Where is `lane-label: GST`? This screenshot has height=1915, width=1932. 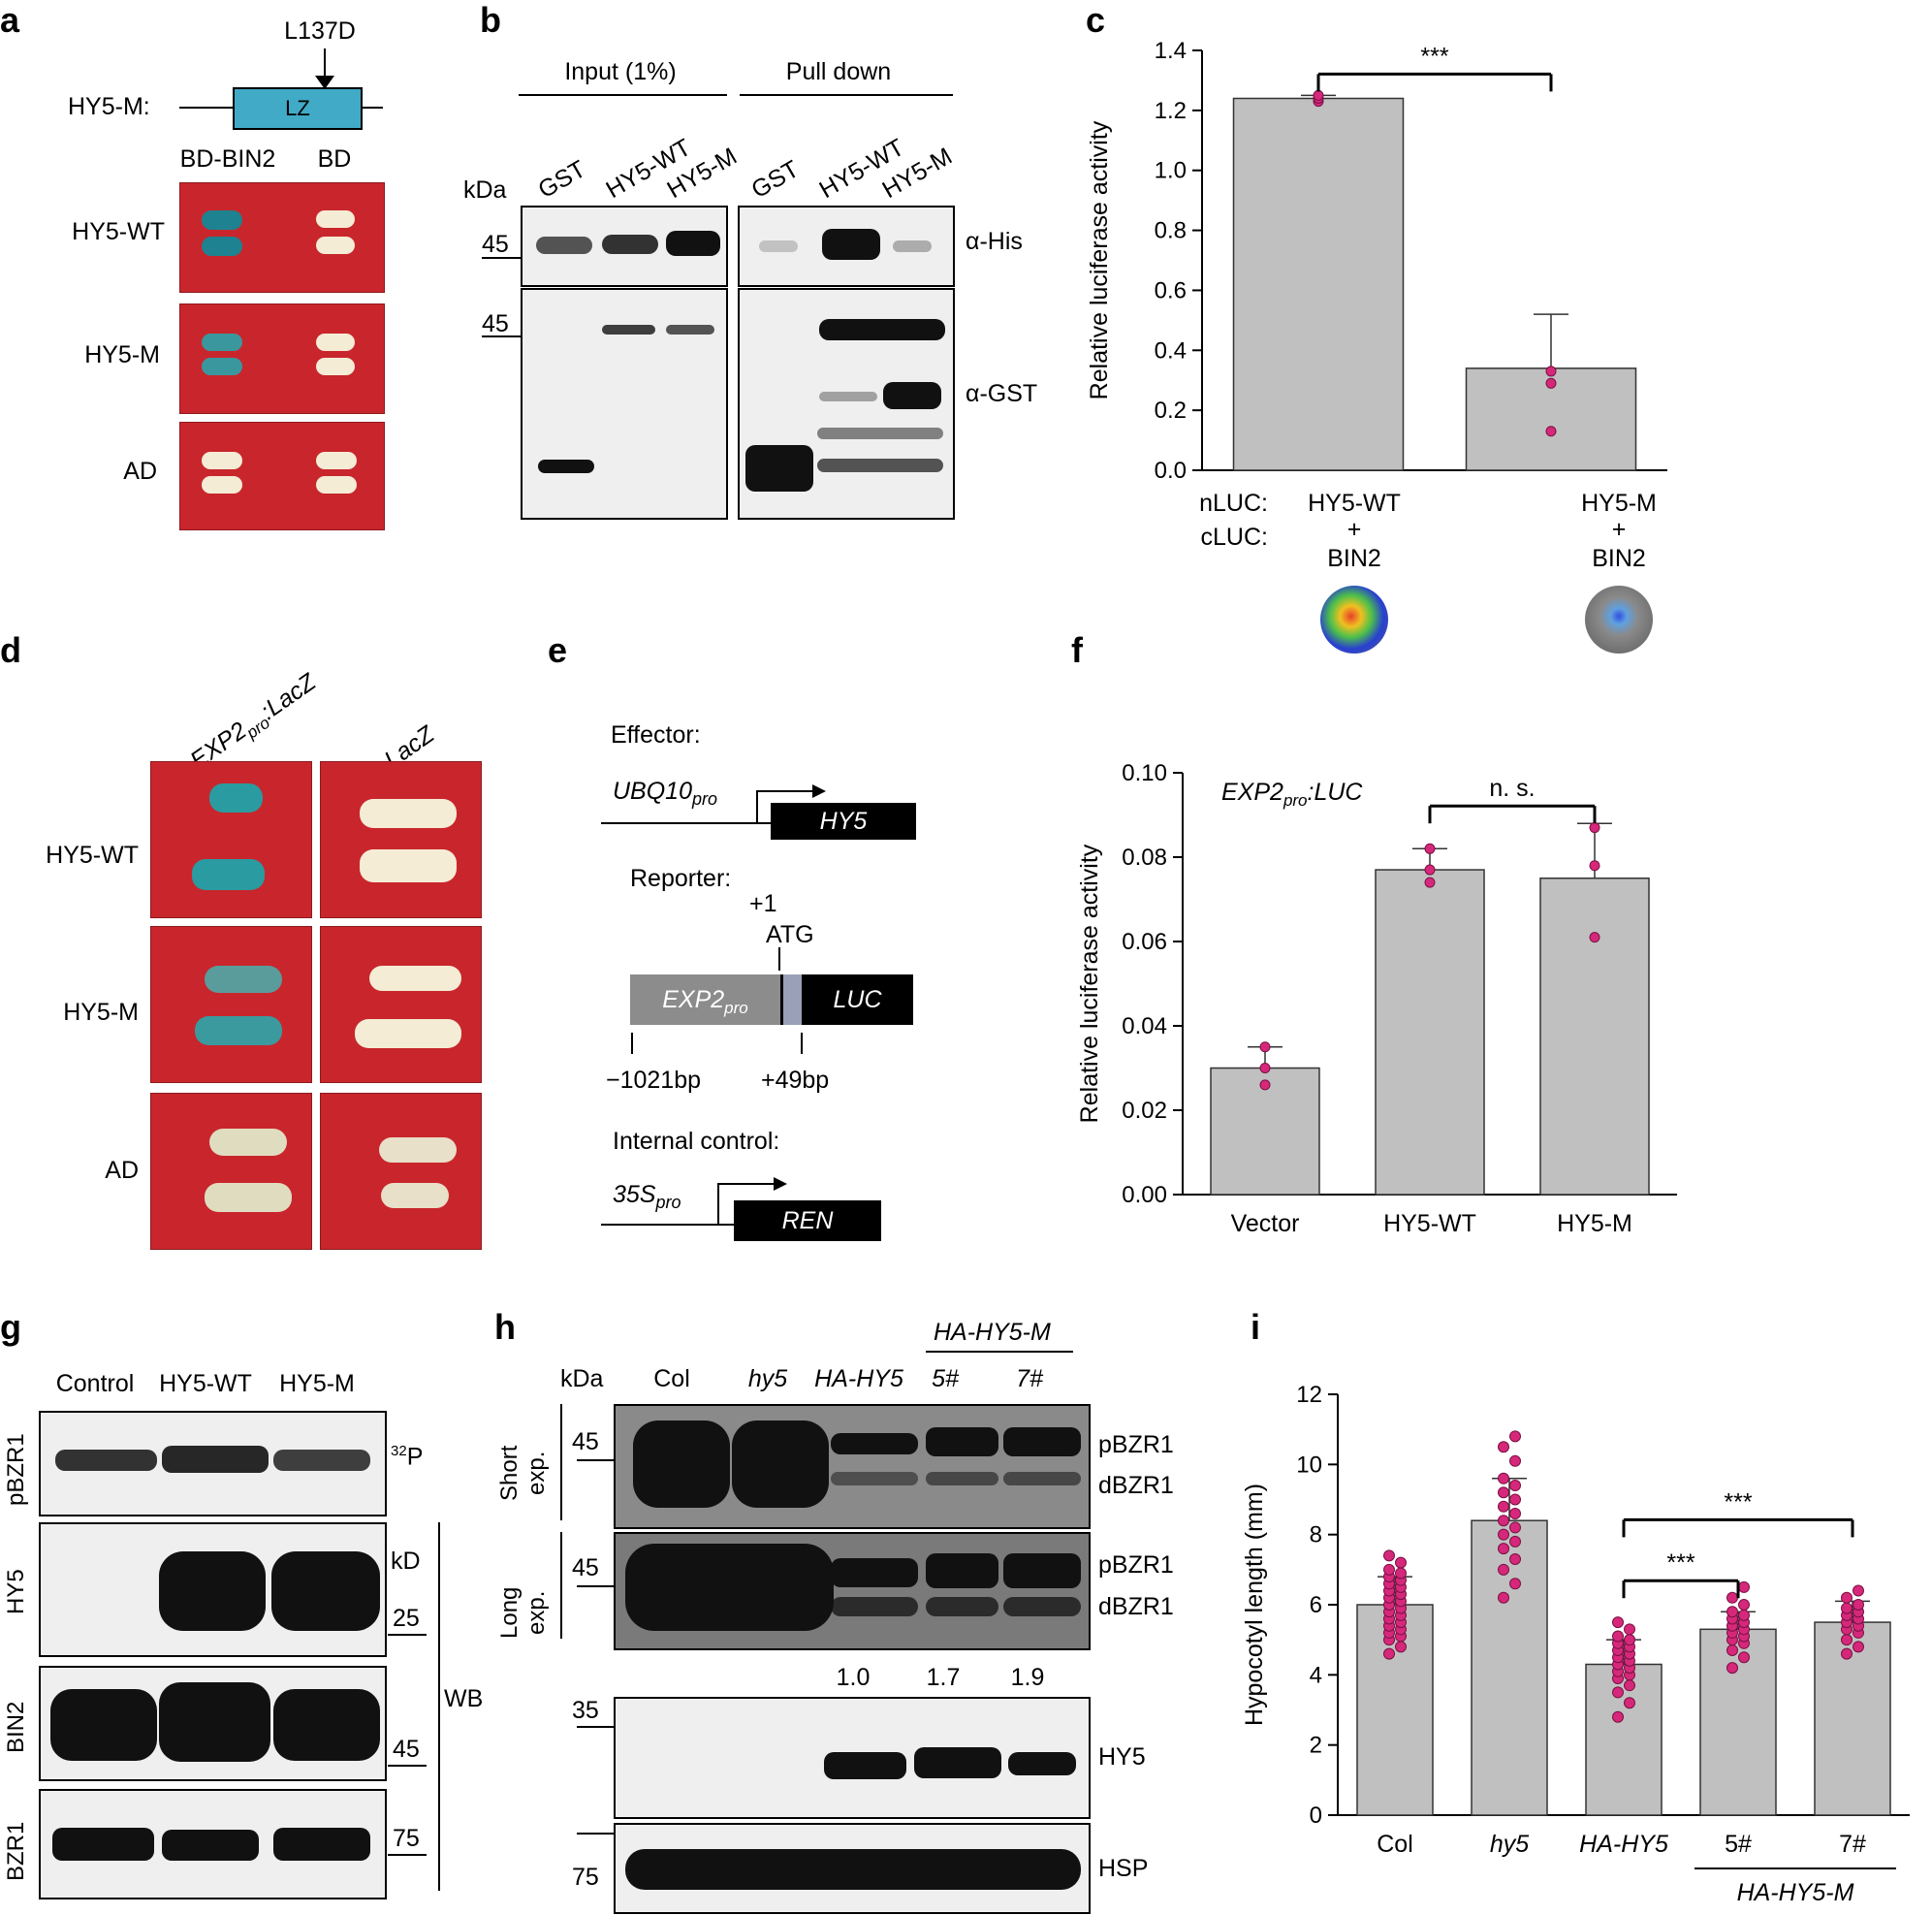
lane-label: GST is located at coordinates (562, 180).